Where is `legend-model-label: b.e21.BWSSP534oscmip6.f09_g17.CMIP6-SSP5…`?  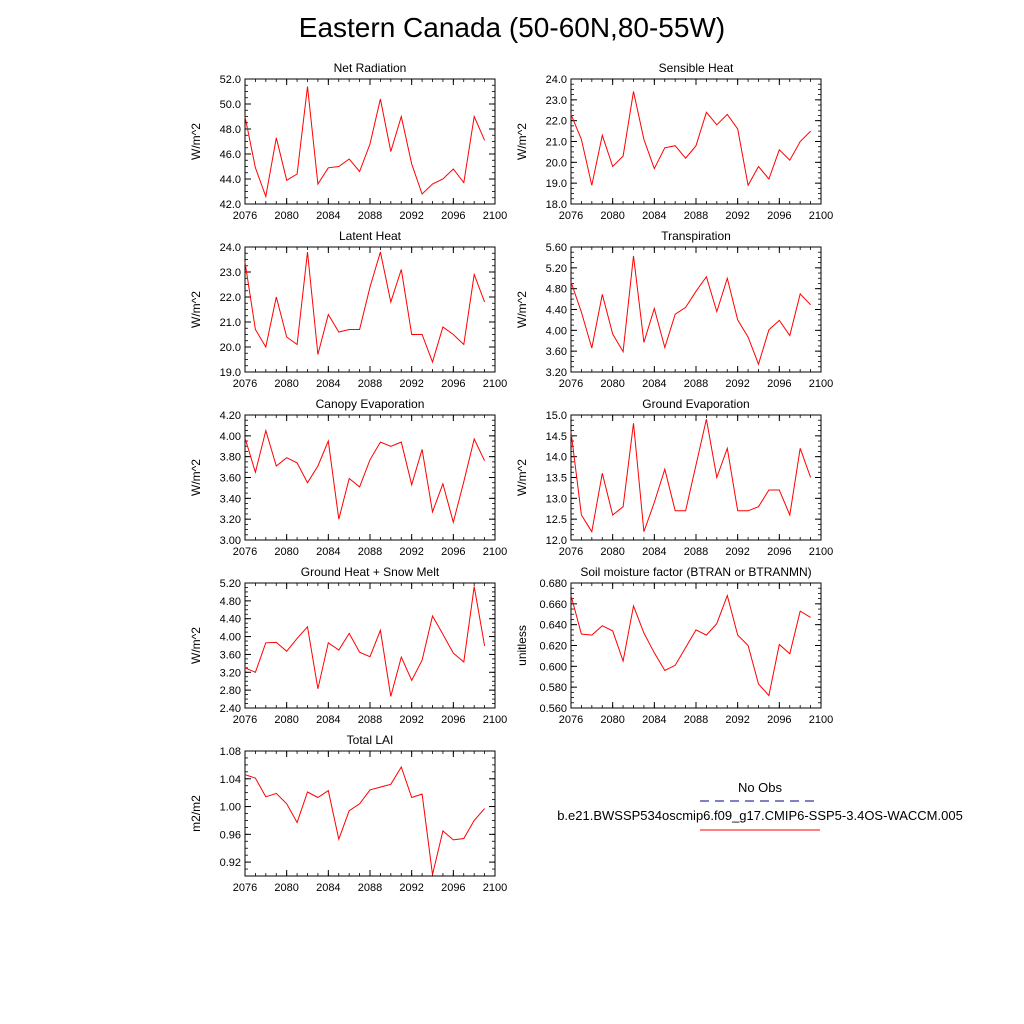 legend-model-label: b.e21.BWSSP534oscmip6.f09_g17.CMIP6-SSP5… is located at coordinates (760, 815).